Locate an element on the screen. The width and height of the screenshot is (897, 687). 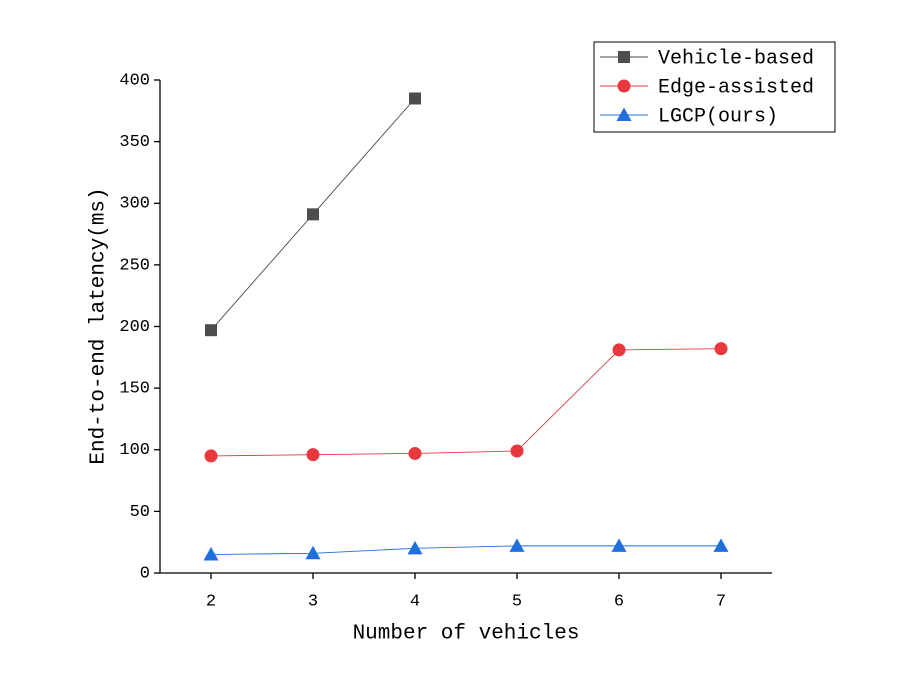
x-tick-label: 6 is located at coordinates (619, 601).